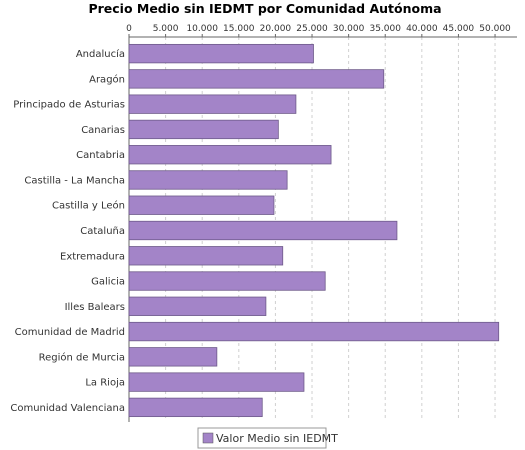 The width and height of the screenshot is (525, 450). Describe the element at coordinates (70, 332) in the screenshot. I see `category-label: Comunidad de Madrid` at that location.